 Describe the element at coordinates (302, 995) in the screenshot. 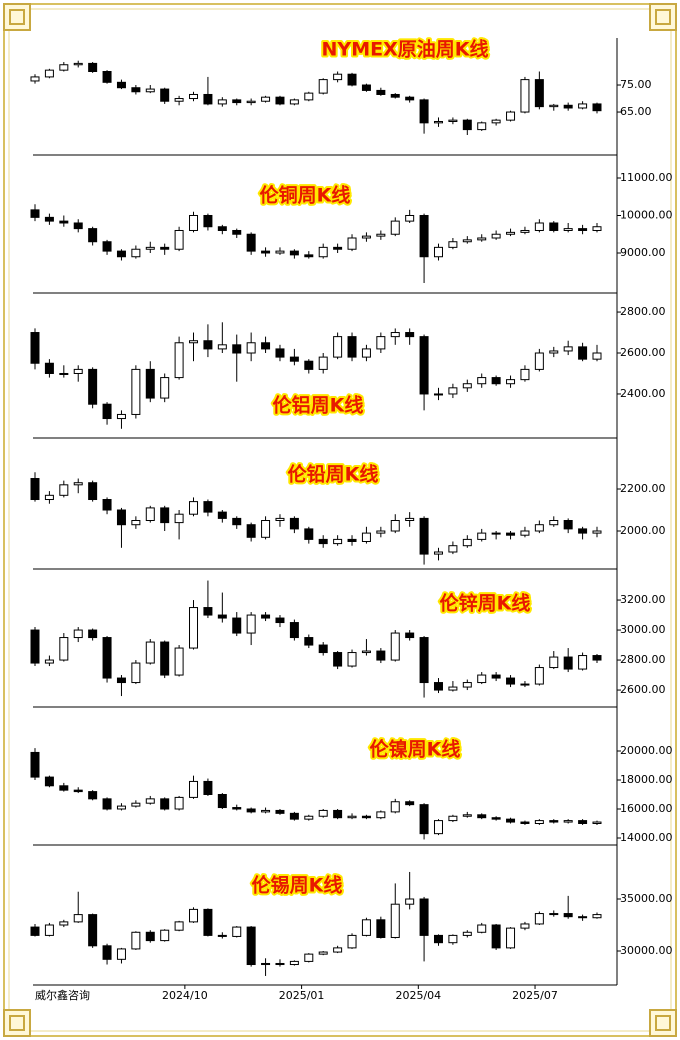

I see `x-tick-label: 2025/01` at that location.